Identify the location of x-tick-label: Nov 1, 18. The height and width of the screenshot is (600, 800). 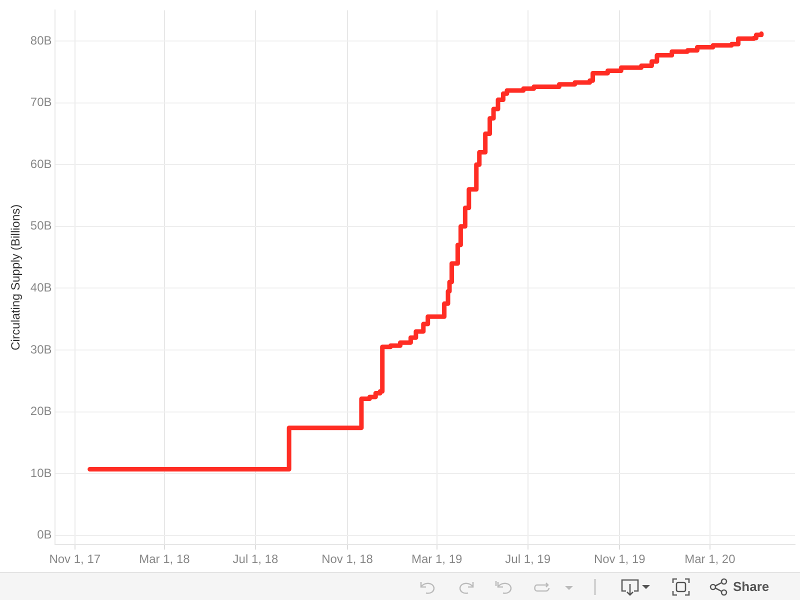
(348, 559).